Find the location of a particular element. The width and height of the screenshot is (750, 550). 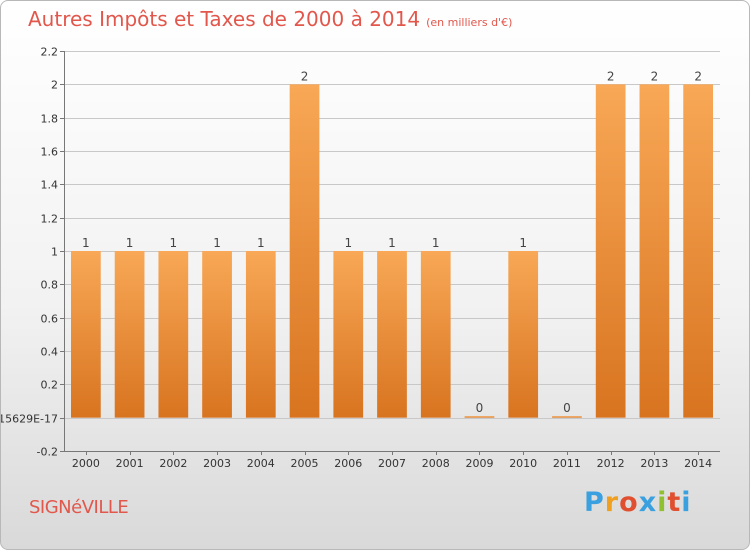

y-tick-label: 1 is located at coordinates (54, 252).